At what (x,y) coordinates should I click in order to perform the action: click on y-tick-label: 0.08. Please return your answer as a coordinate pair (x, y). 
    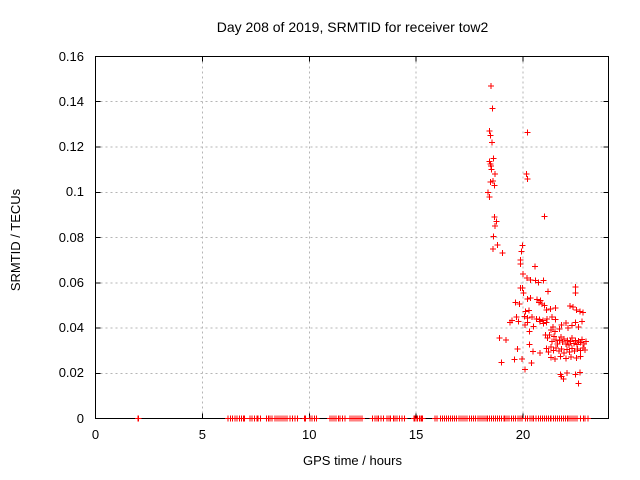
    Looking at the image, I should click on (71, 237).